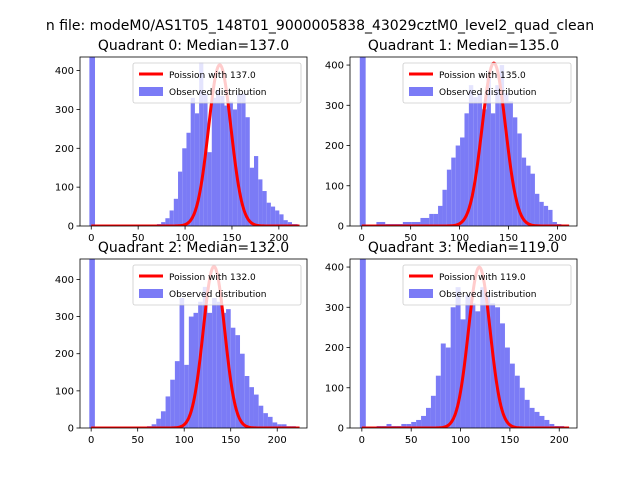  What do you see at coordinates (193, 46) in the screenshot?
I see `subplot-title: Quadrant 0: Median=137.0` at bounding box center [193, 46].